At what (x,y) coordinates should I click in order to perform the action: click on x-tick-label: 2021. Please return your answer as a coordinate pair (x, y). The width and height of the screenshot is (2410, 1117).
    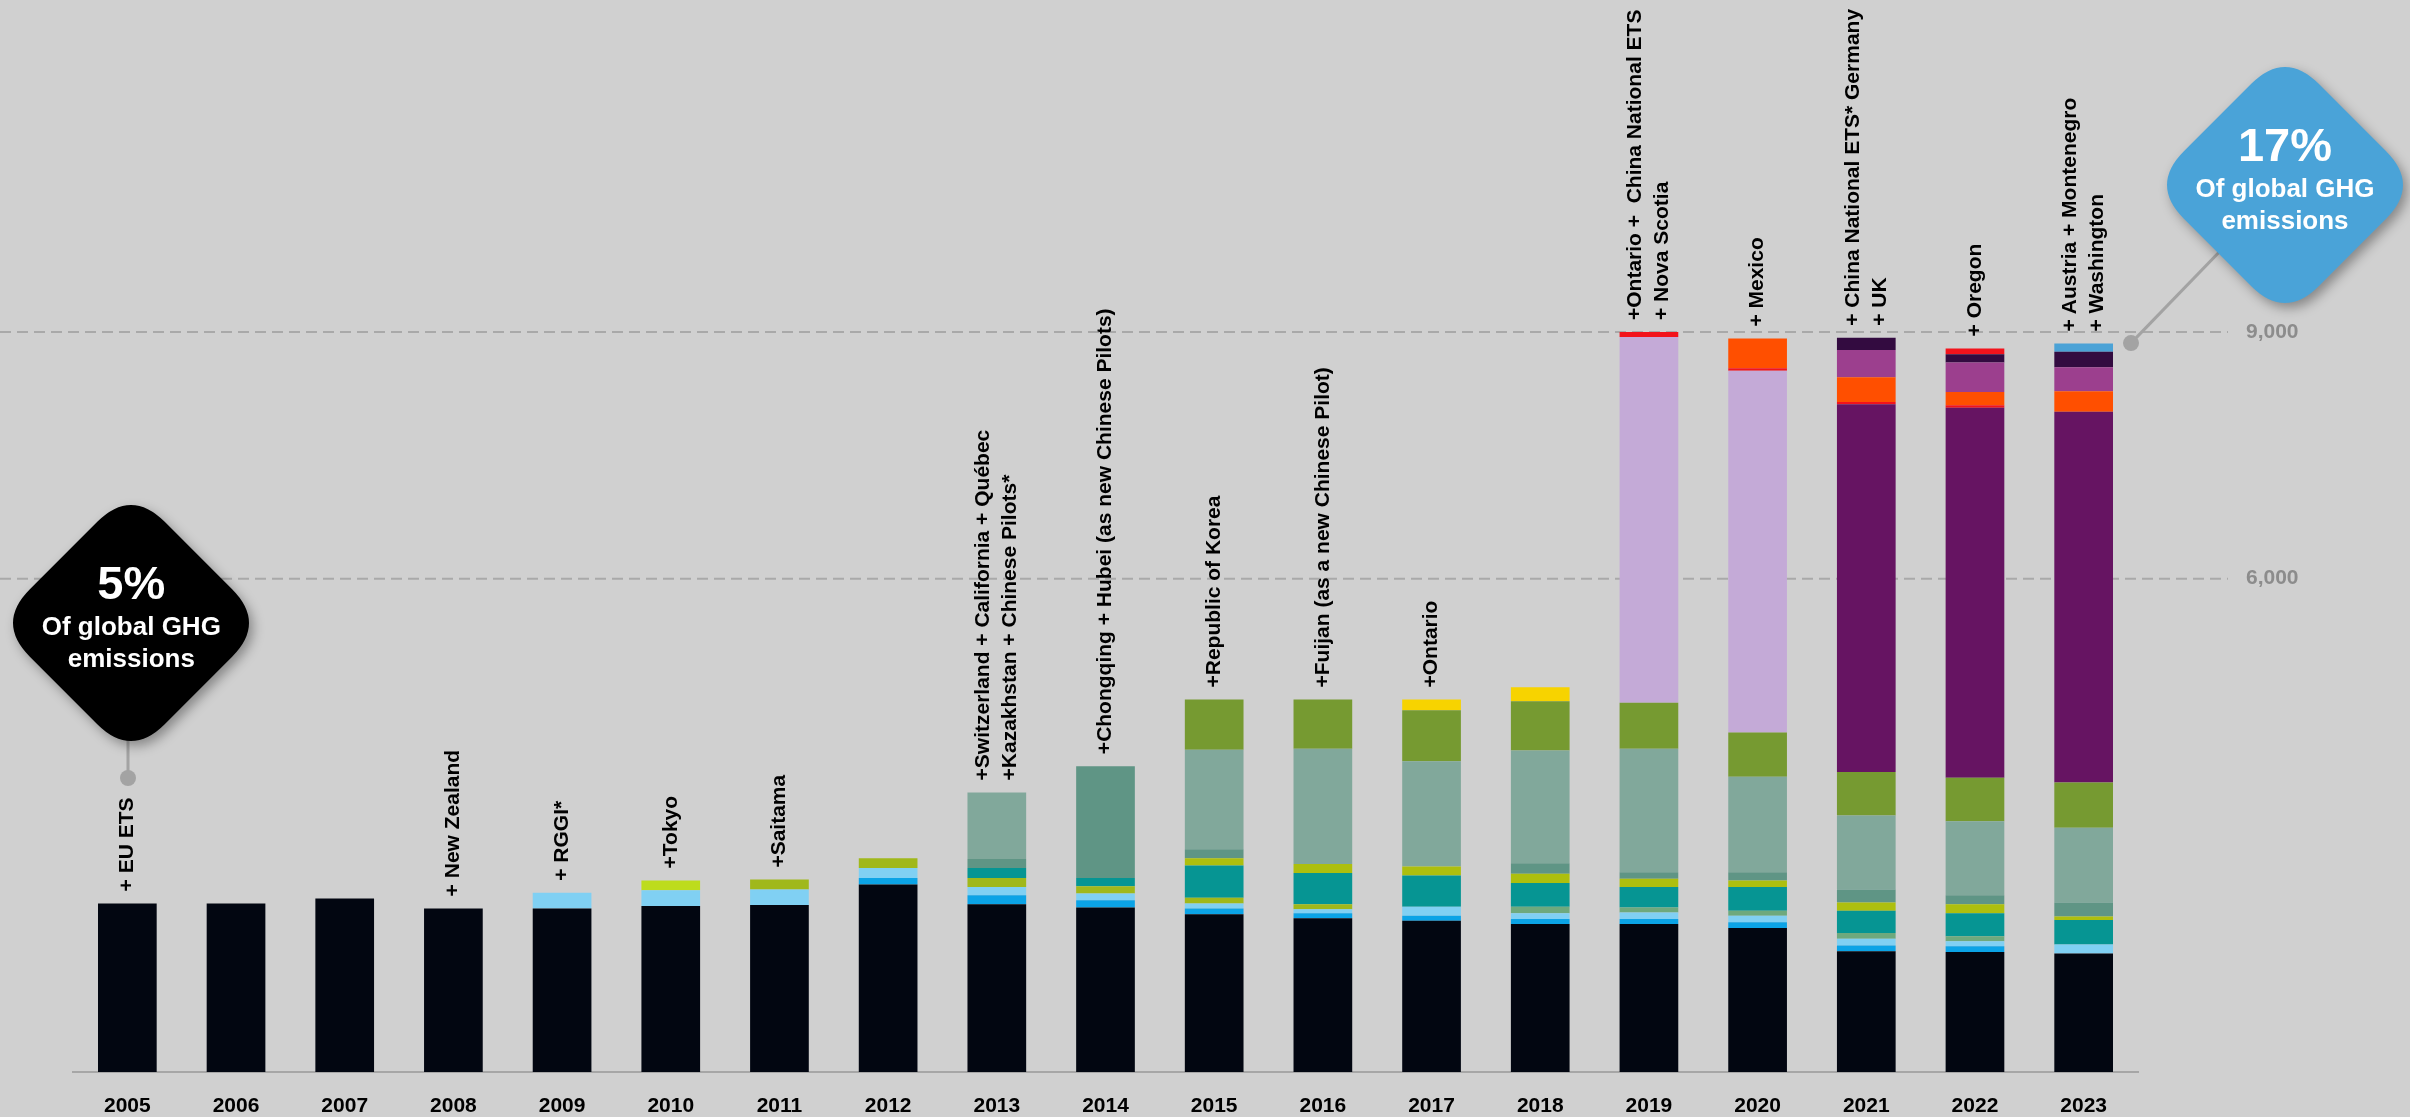
    Looking at the image, I should click on (1866, 1105).